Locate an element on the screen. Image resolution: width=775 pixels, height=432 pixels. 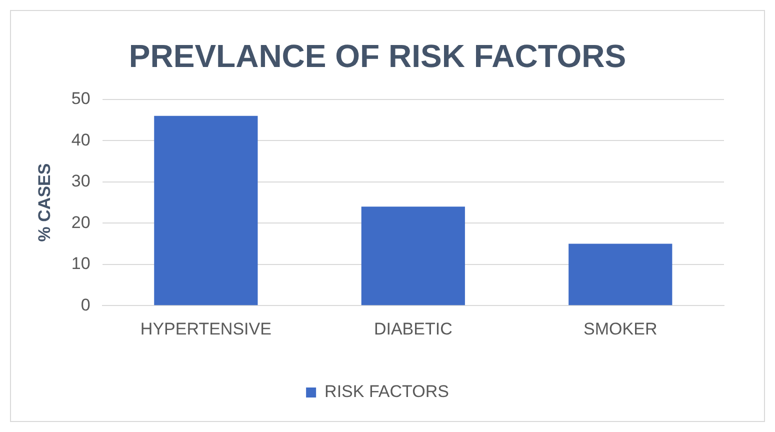
y-tick-label: 0 is located at coordinates (85, 304).